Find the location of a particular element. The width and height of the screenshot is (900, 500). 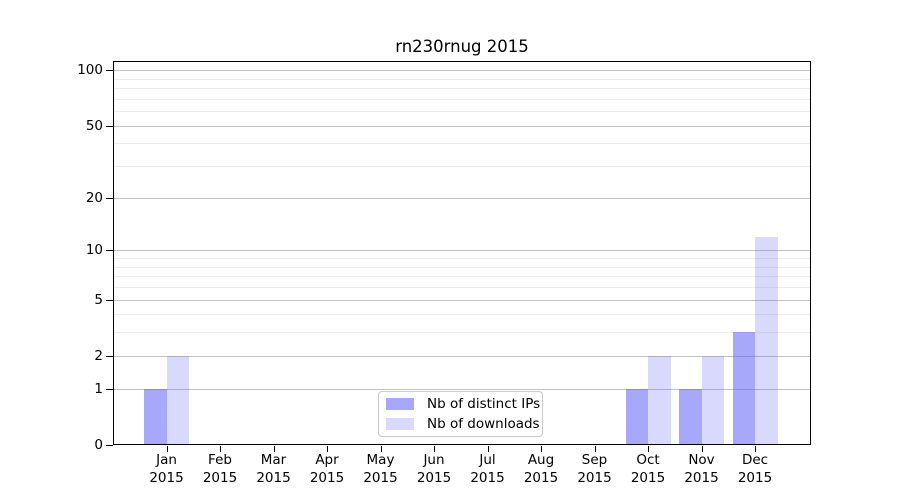

x-tick-label-jun: Jun 2015 is located at coordinates (434, 469).